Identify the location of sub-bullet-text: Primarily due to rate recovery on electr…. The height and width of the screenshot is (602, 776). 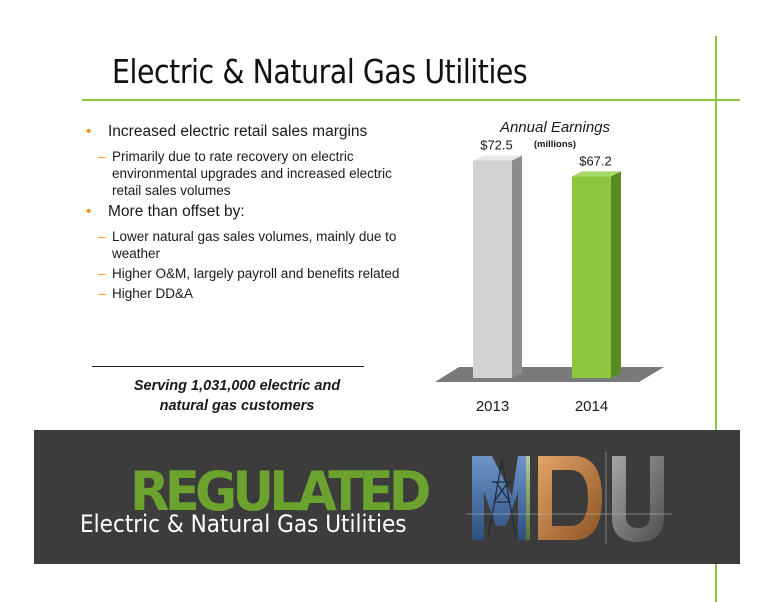
(252, 173).